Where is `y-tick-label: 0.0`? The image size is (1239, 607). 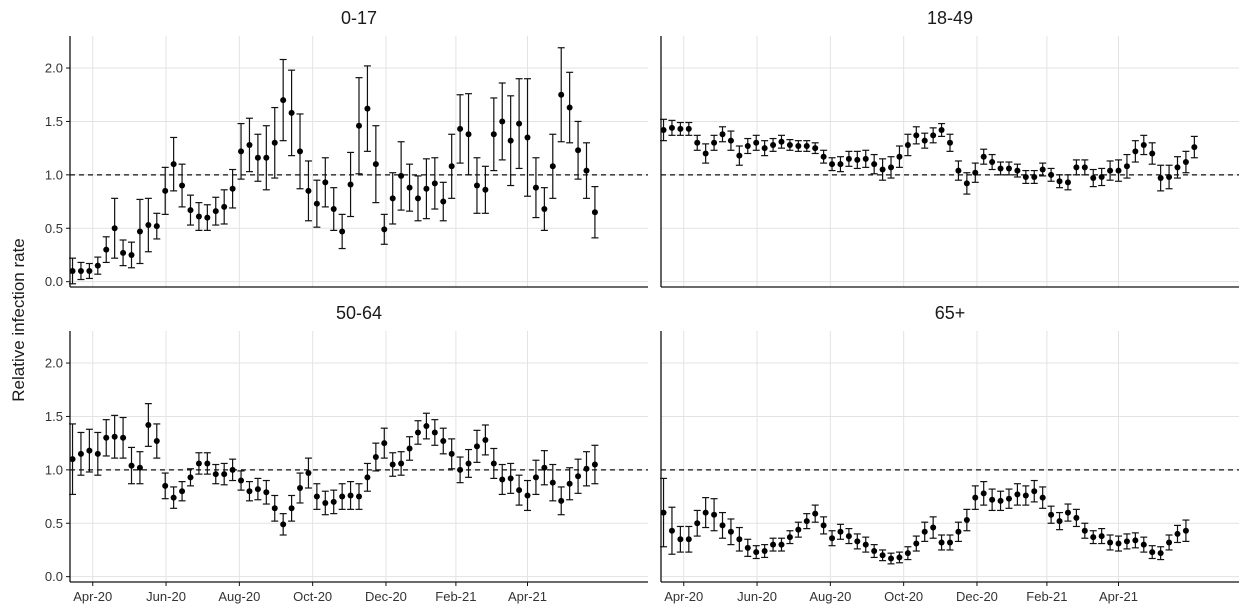
y-tick-label: 0.0 is located at coordinates (54, 281).